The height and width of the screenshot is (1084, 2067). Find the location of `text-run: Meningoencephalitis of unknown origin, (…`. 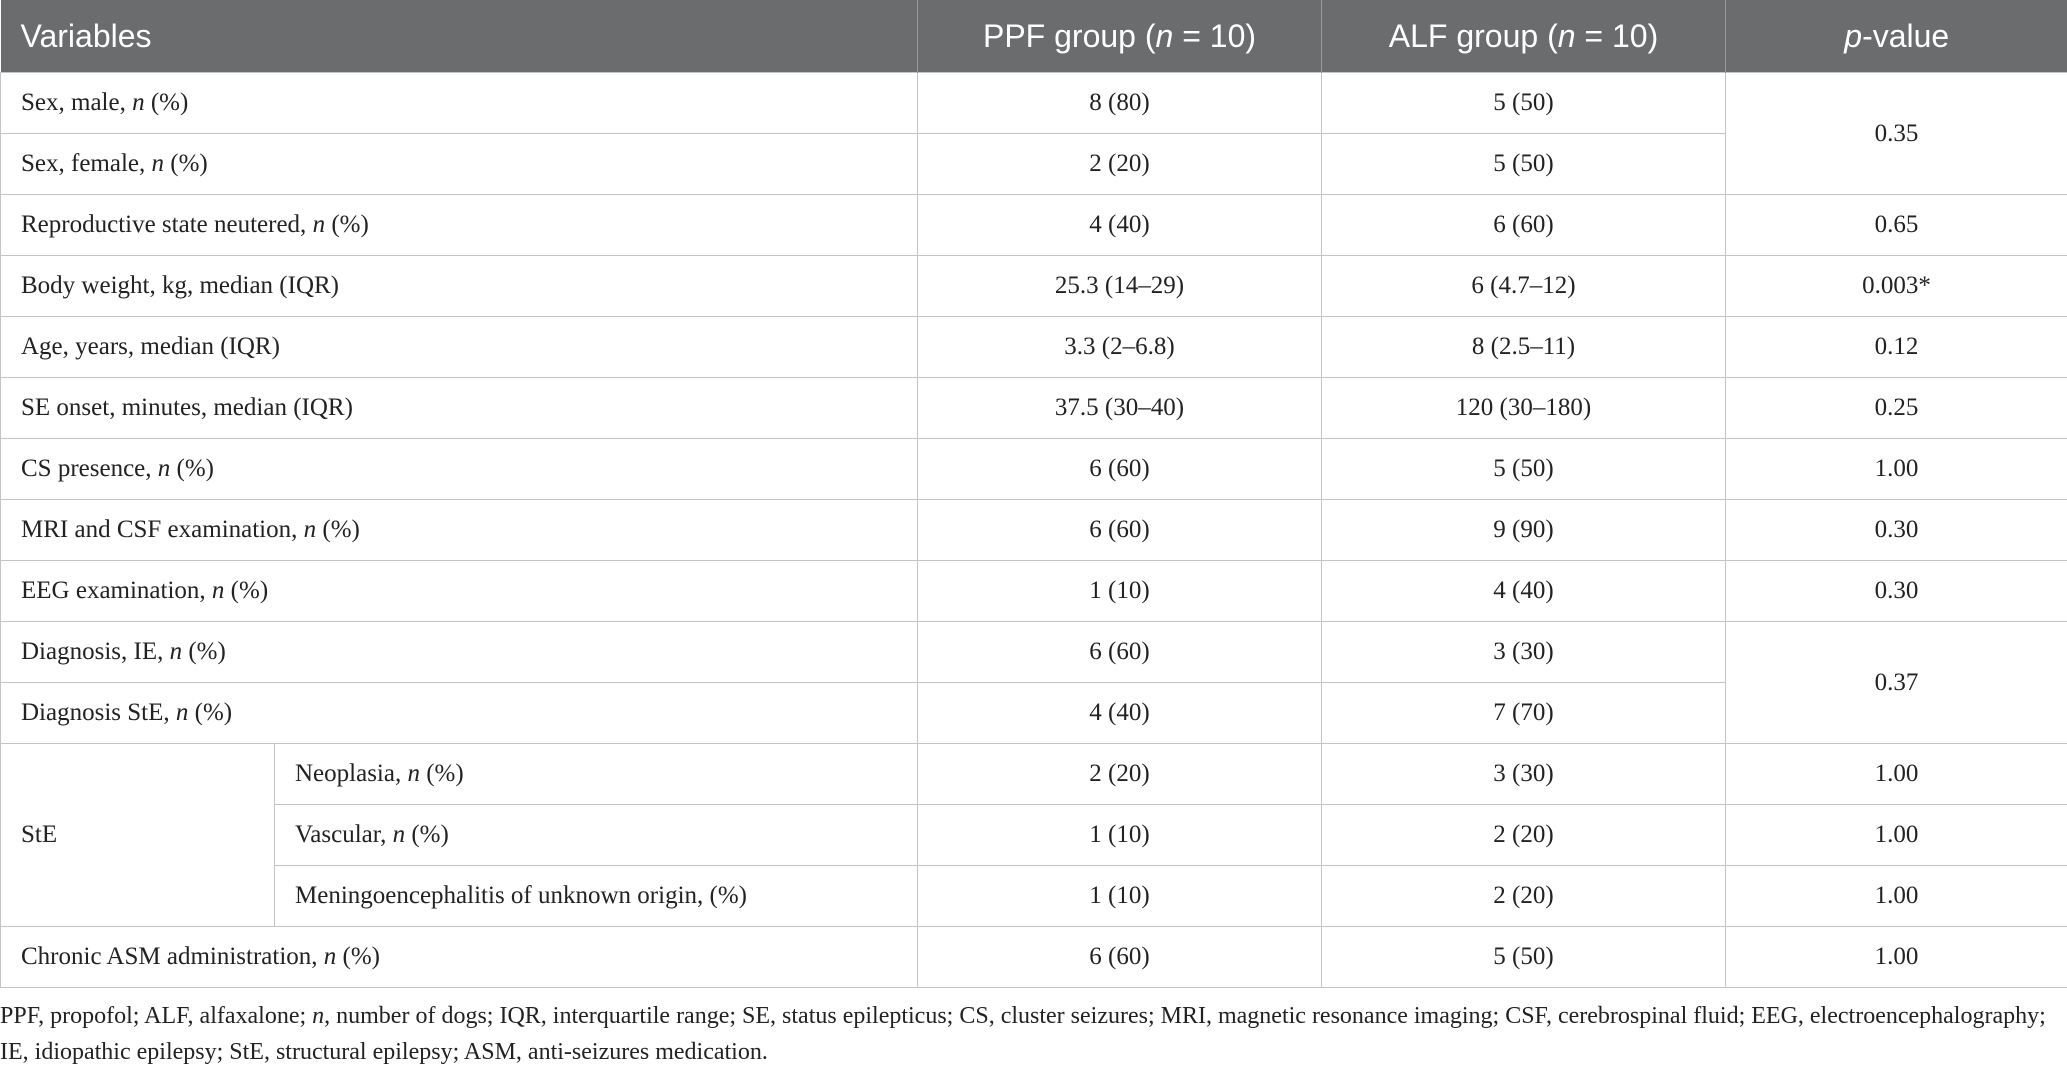

text-run: Meningoencephalitis of unknown origin, (… is located at coordinates (521, 895).